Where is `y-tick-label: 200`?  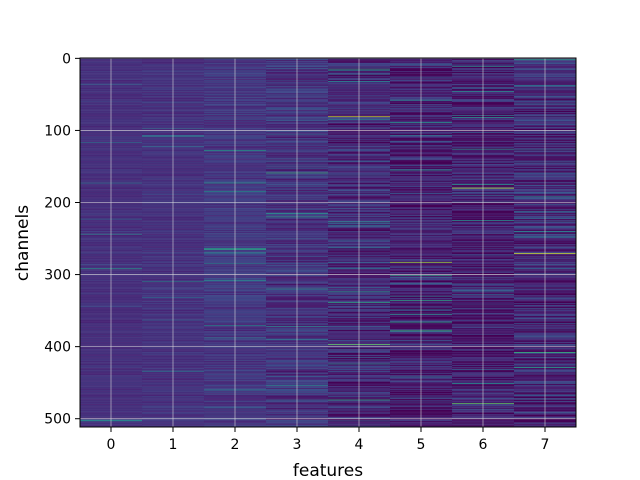
y-tick-label: 200 is located at coordinates (57, 204).